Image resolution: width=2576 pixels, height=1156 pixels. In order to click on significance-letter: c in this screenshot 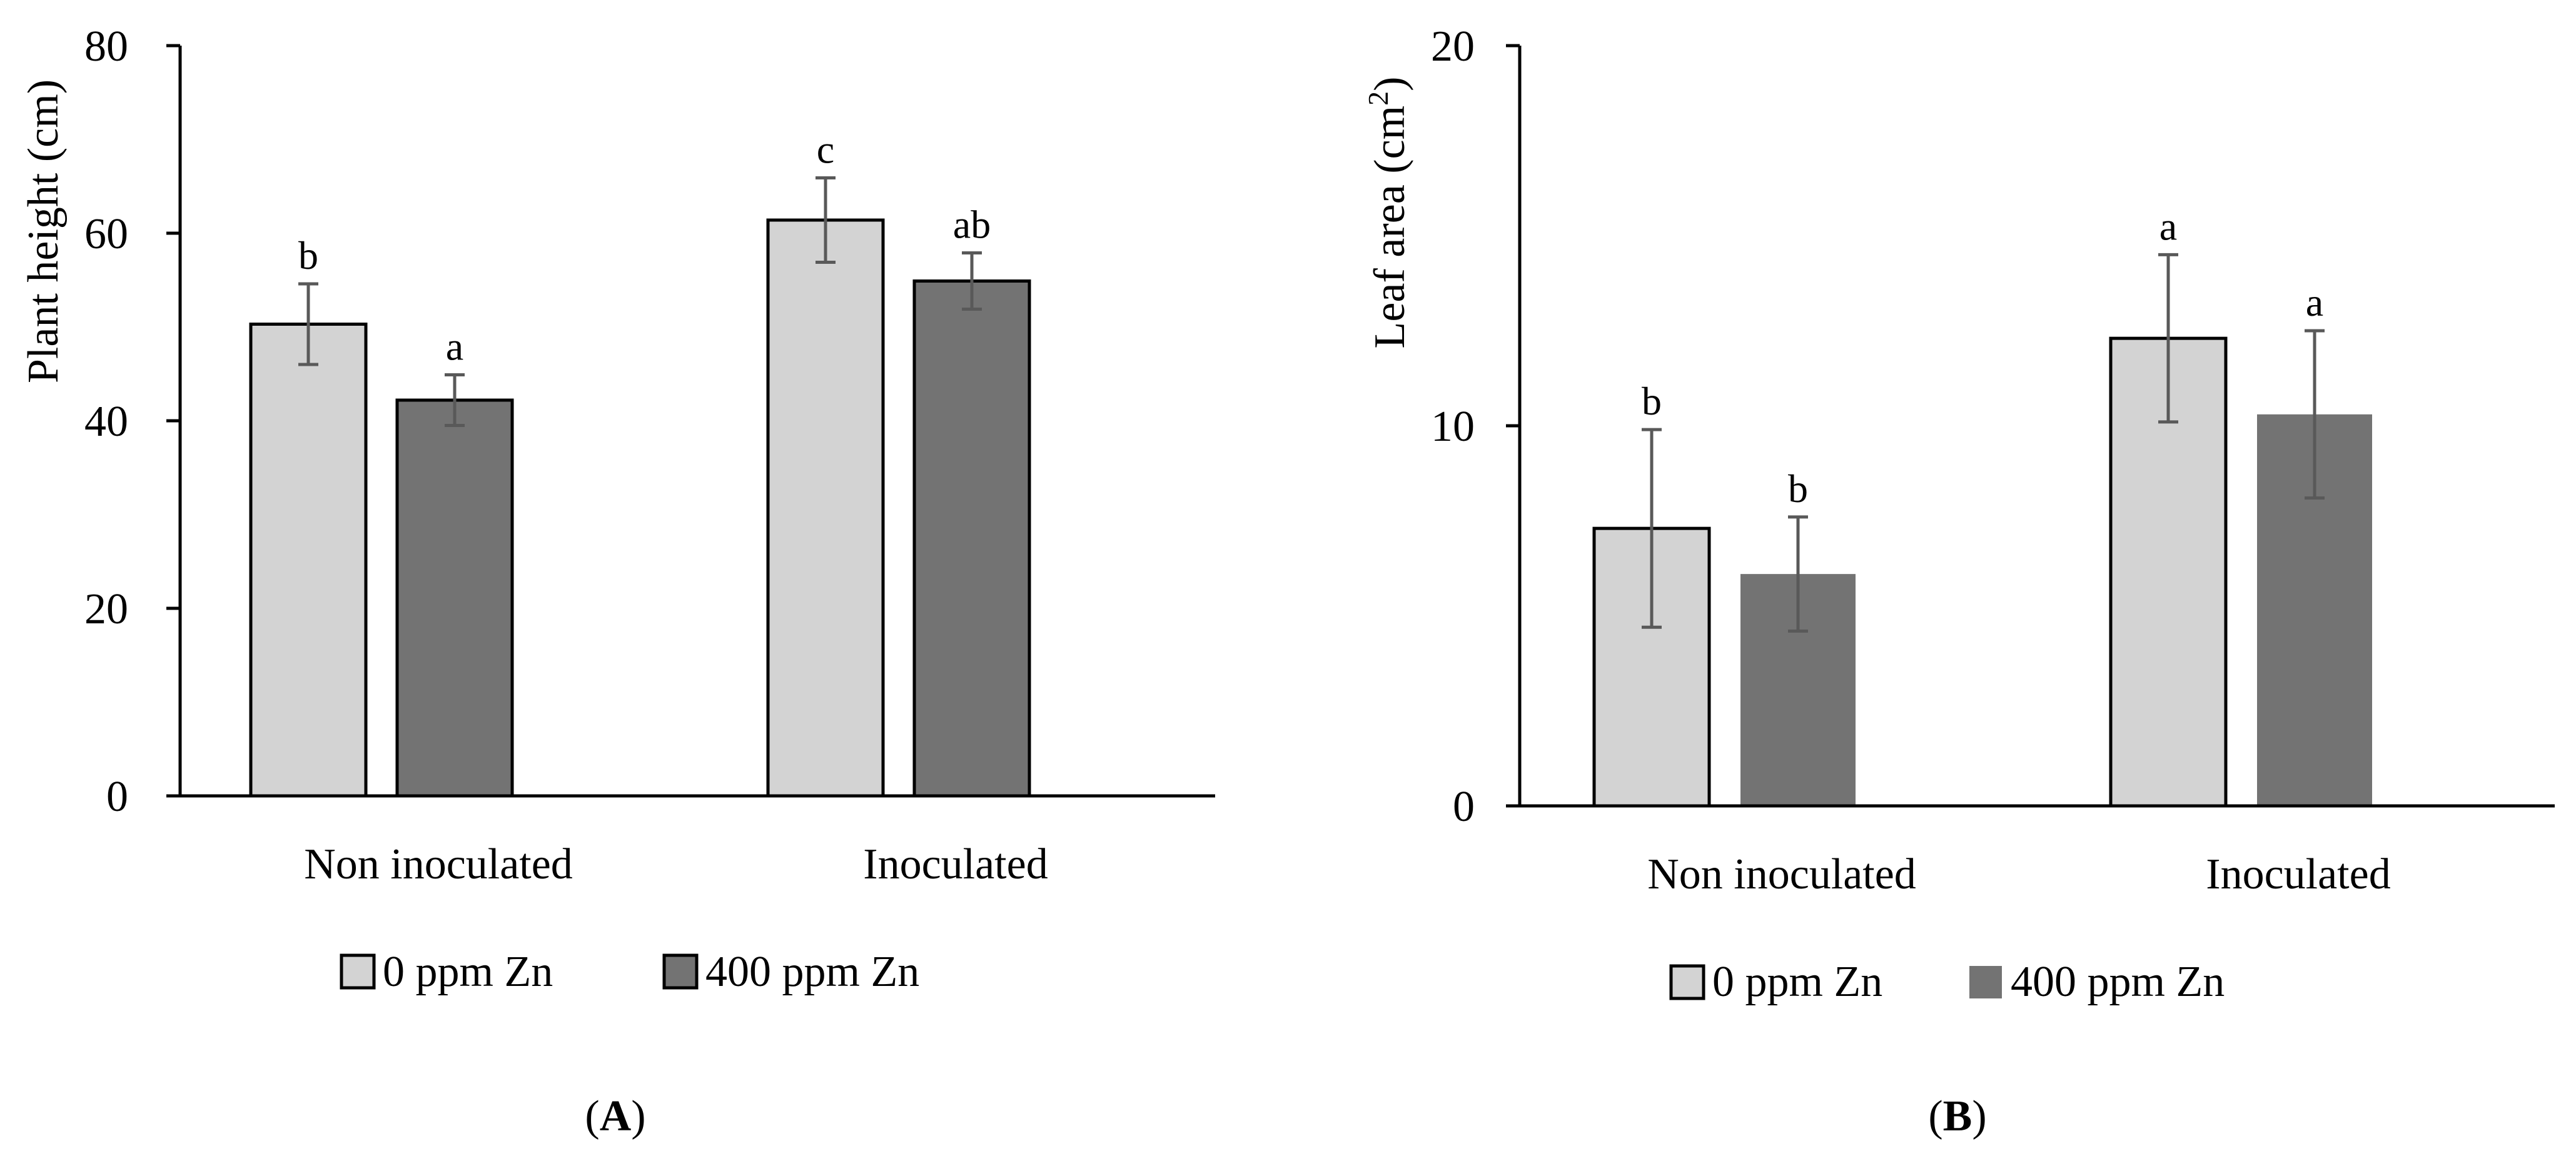, I will do `click(825, 150)`.